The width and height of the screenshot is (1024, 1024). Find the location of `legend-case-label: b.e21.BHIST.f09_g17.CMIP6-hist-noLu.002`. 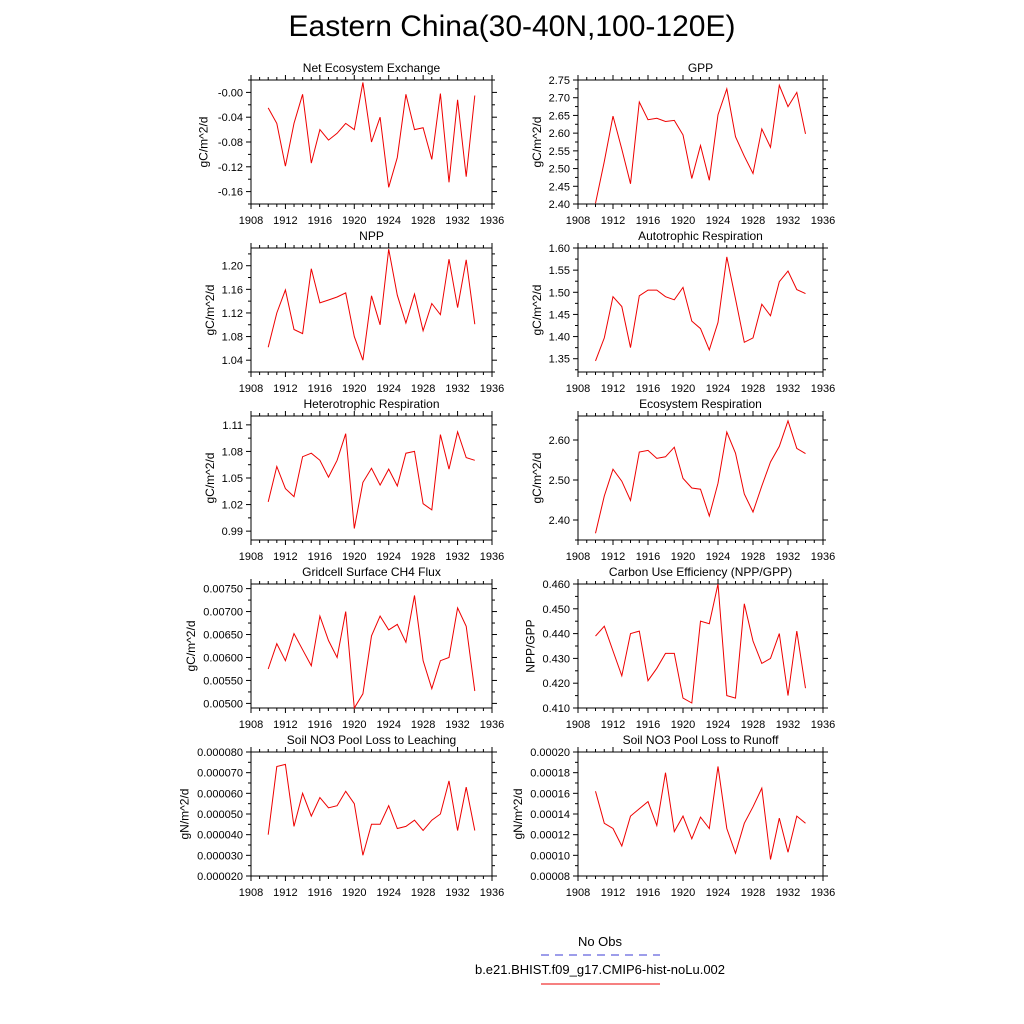

legend-case-label: b.e21.BHIST.f09_g17.CMIP6-hist-noLu.002 is located at coordinates (600, 969).